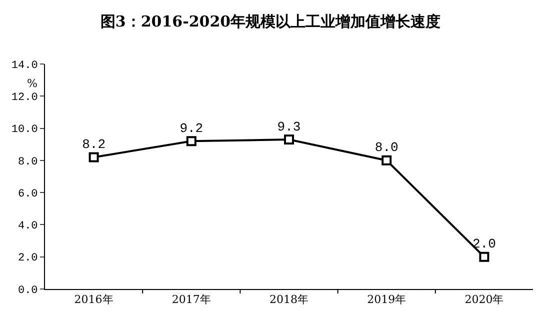  Describe the element at coordinates (28, 194) in the screenshot. I see `y-tick-label: 6.0` at that location.